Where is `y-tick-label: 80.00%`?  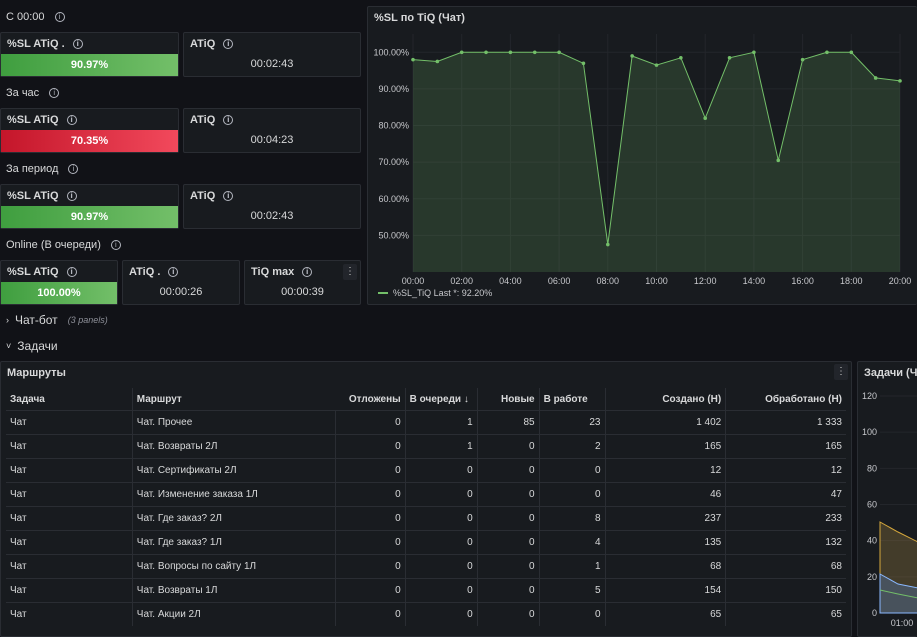 y-tick-label: 80.00% is located at coordinates (393, 126).